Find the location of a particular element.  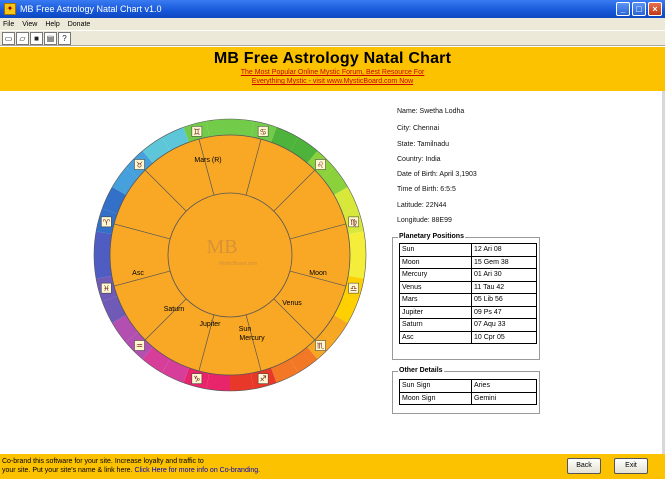

status-bar is located at coordinates (332, 466).